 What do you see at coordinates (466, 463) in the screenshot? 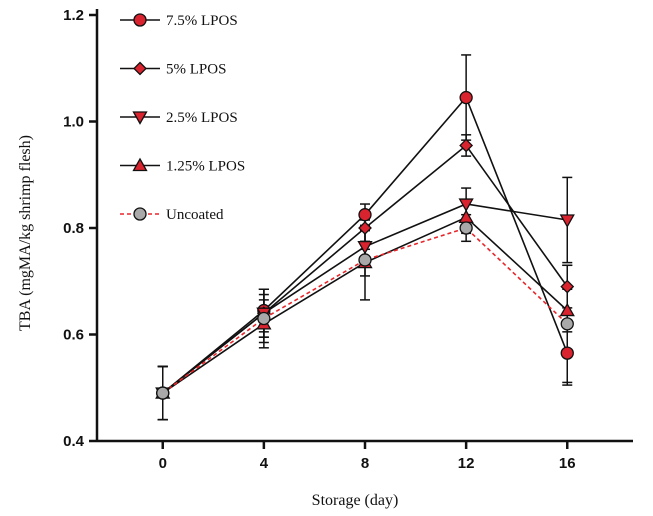
I see `x-tick-label: 12` at bounding box center [466, 463].